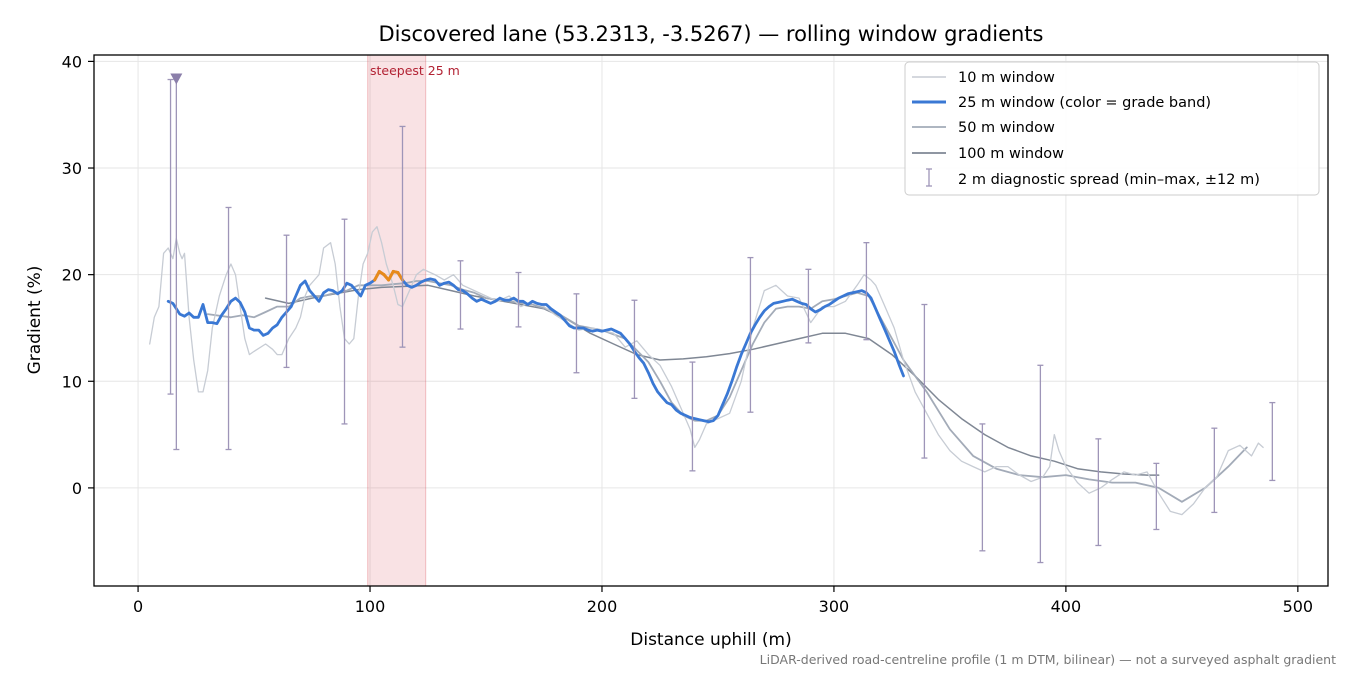 The image size is (1350, 675). I want to click on y-tick-label: 20, so click(72, 275).